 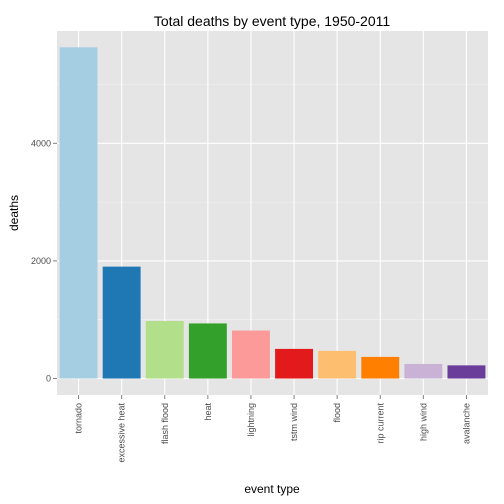 I want to click on x-tick-label: high wind, so click(x=423, y=422).